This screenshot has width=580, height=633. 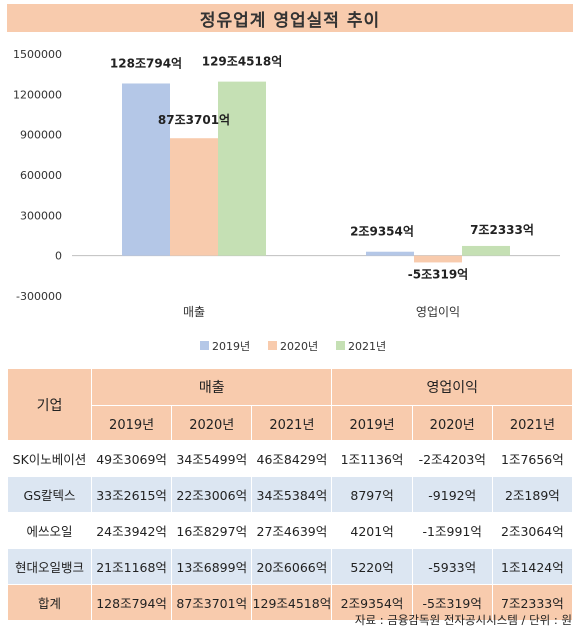 I want to click on table-cell: -5조319억, so click(x=452, y=602).